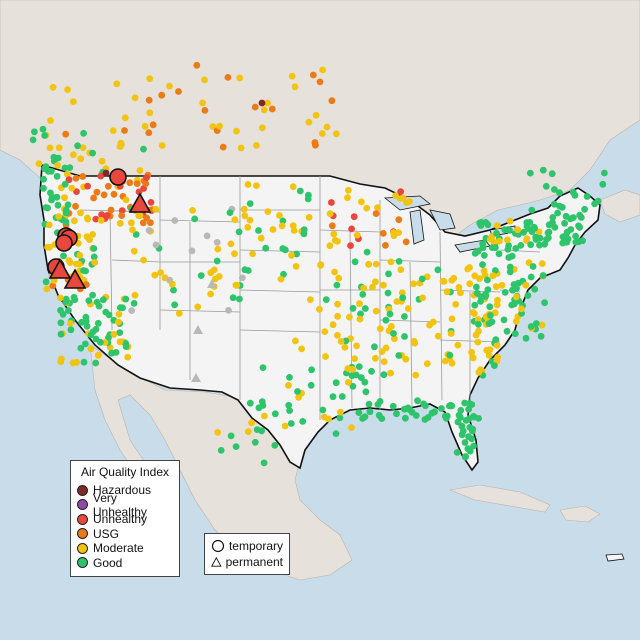 Image resolution: width=640 pixels, height=640 pixels. I want to click on legend-label-temporary: temporary, so click(255, 546).